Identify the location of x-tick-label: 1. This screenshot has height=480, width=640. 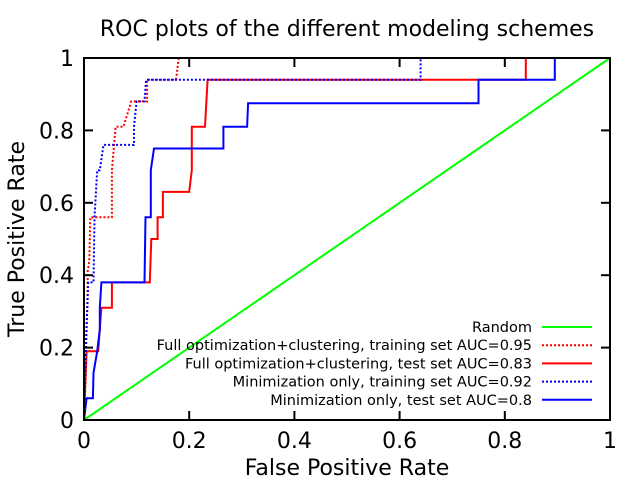
(610, 441).